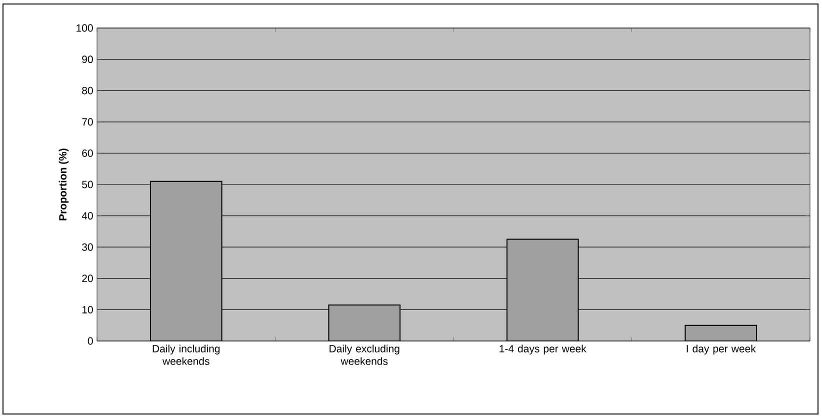 This screenshot has width=822, height=419. I want to click on y-tick-label: 70, so click(87, 122).